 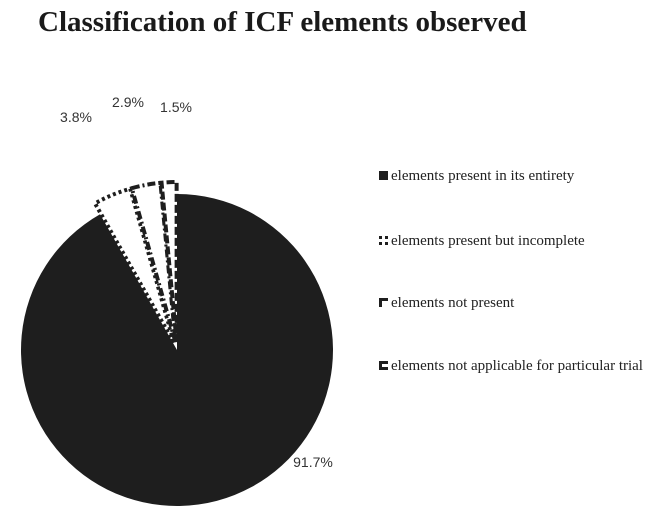 What do you see at coordinates (313, 462) in the screenshot?
I see `slice-value-label: 91.7%` at bounding box center [313, 462].